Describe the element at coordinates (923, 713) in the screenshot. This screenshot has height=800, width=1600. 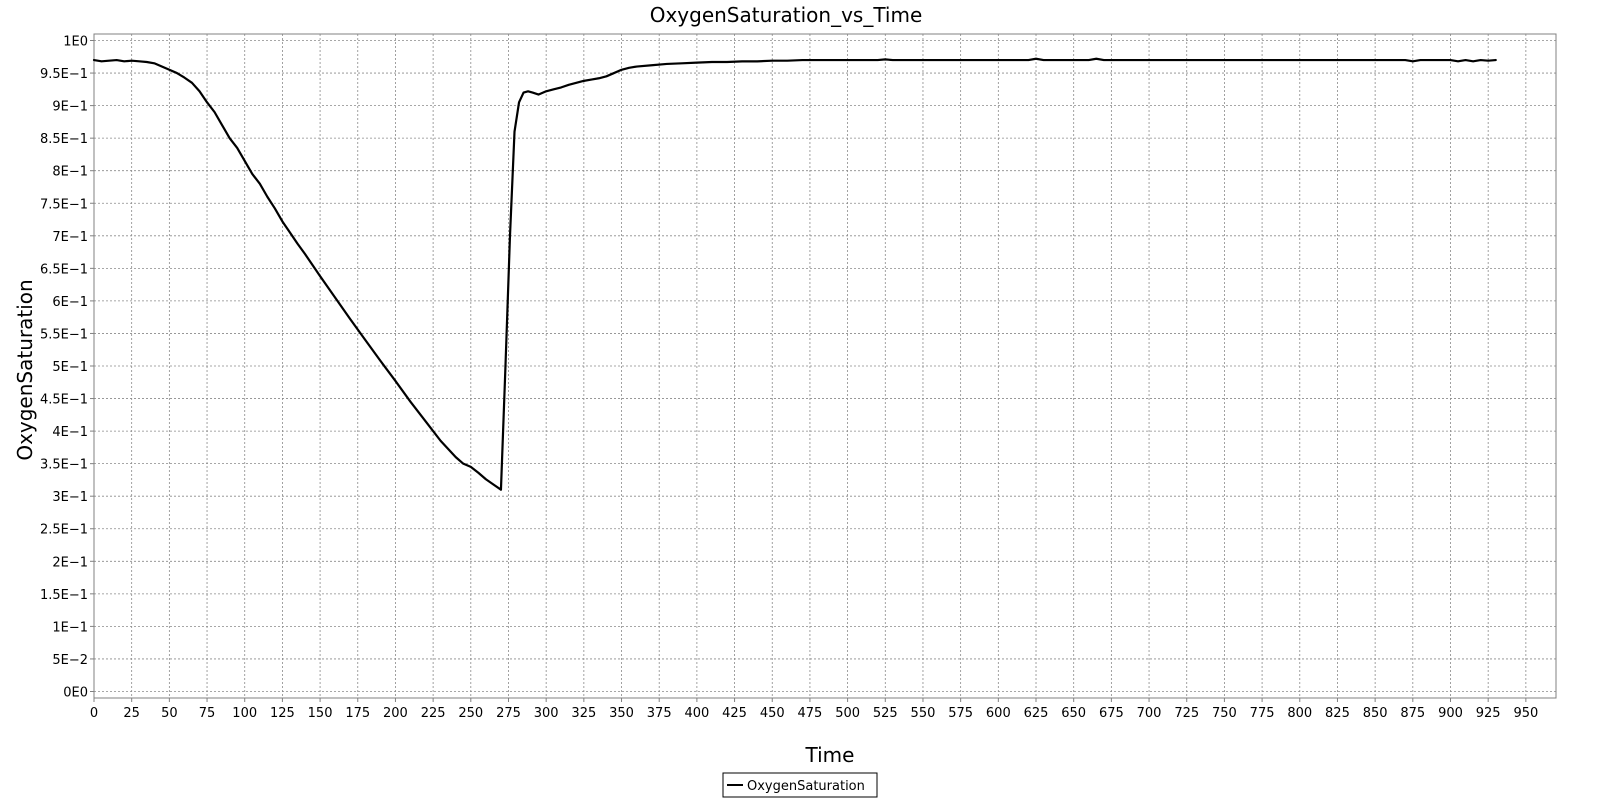
I see `x-tick-label: 550` at that location.